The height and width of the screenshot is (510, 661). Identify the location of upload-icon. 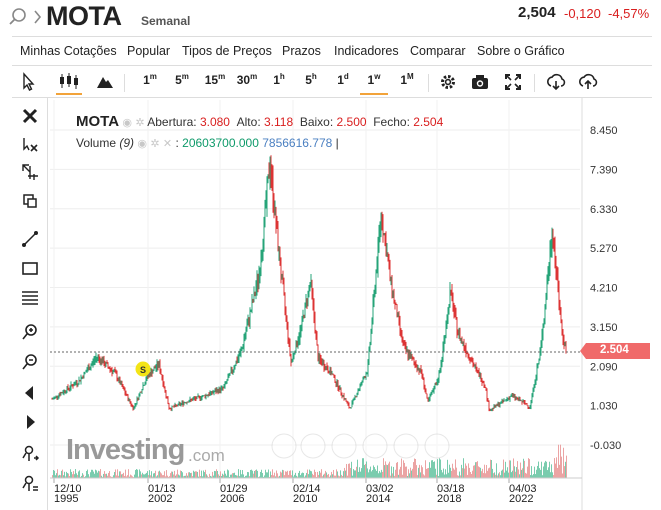
(588, 82).